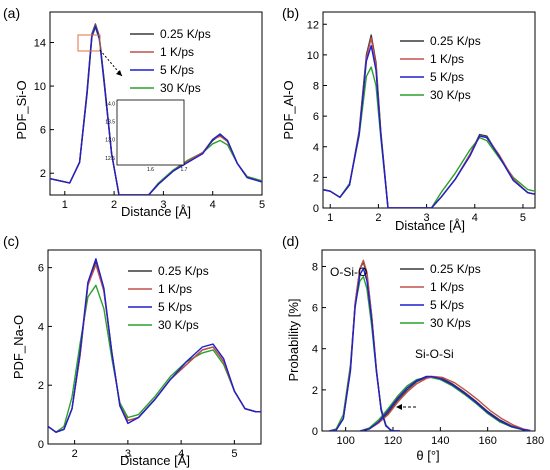 This screenshot has height=470, width=550. What do you see at coordinates (393, 441) in the screenshot?
I see `x-tick-label: 120` at bounding box center [393, 441].